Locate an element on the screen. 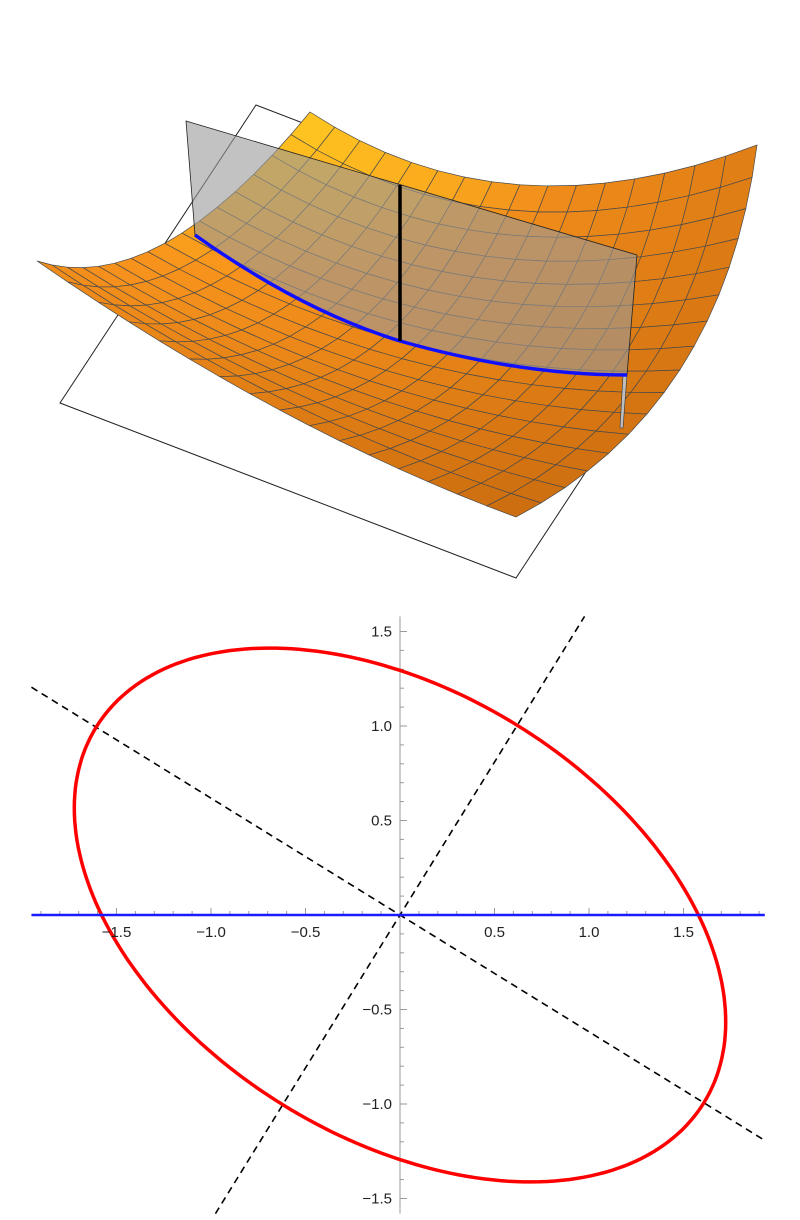 This screenshot has width=800, height=1220. x-tick-label: 1.5 is located at coordinates (683, 932).